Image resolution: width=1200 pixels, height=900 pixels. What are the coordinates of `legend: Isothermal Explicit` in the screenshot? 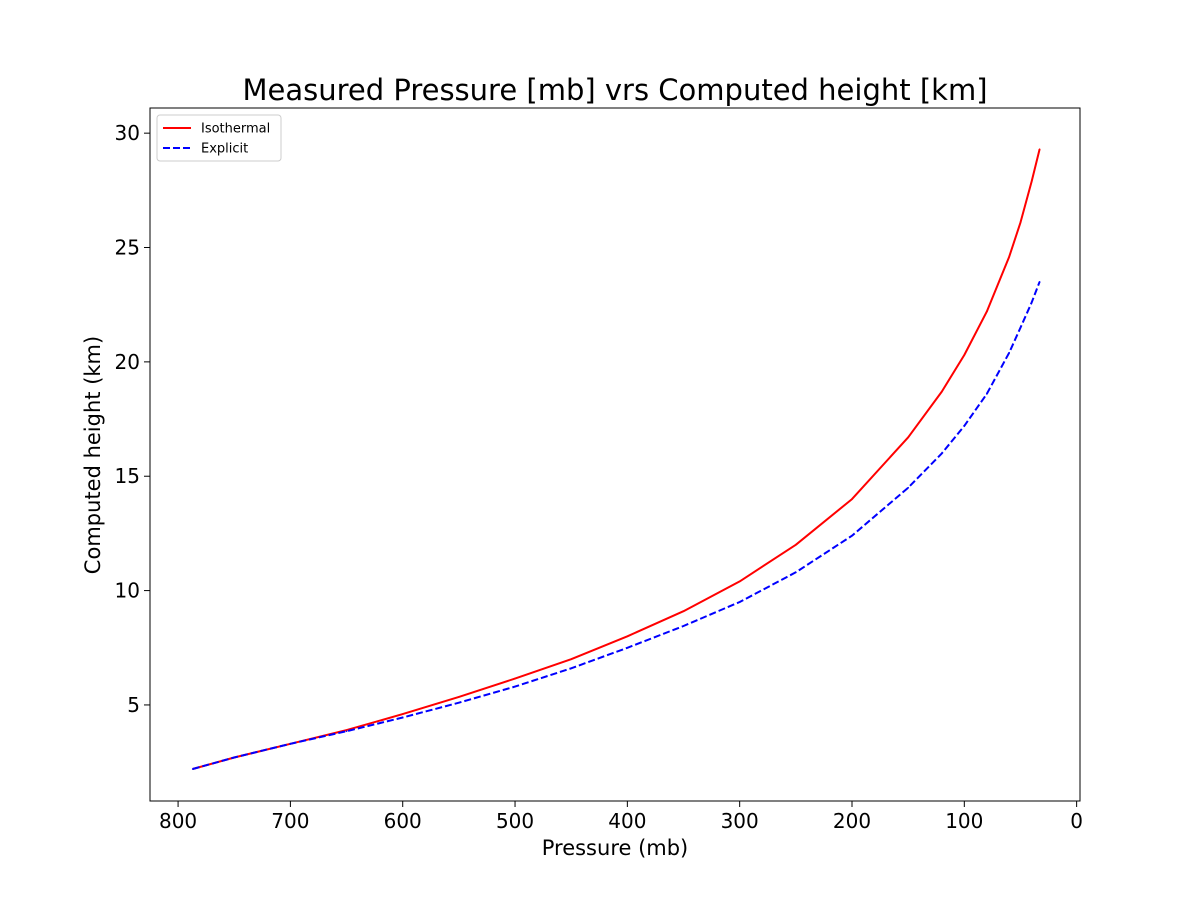 It's located at (219, 138).